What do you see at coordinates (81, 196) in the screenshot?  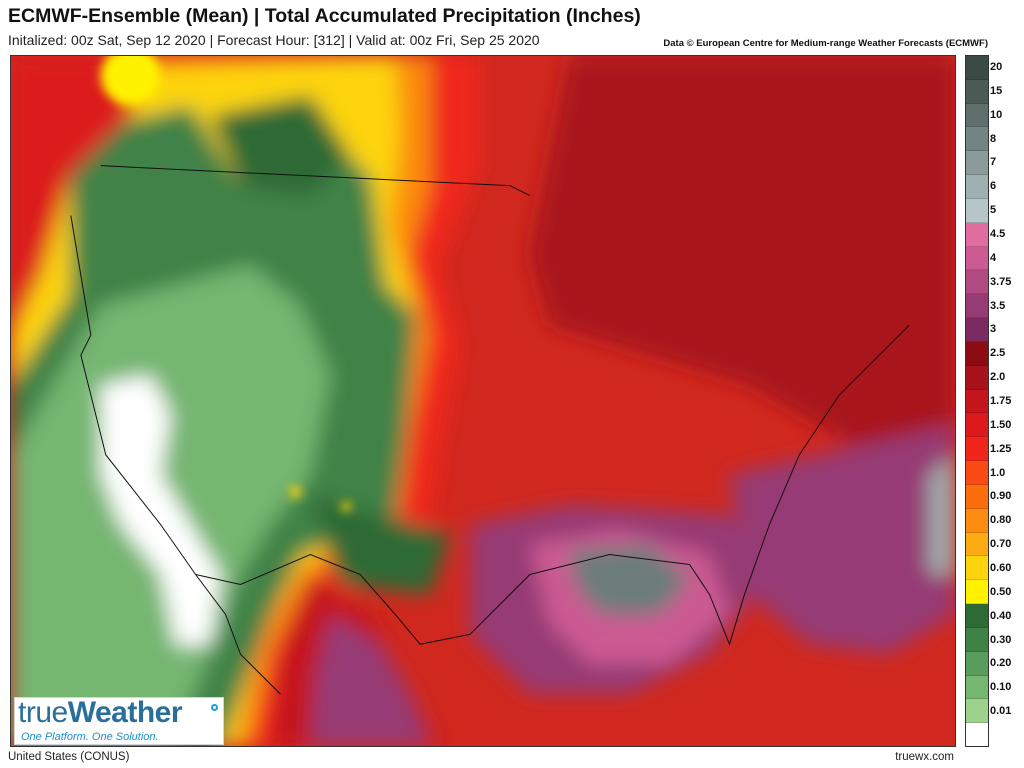 I see `region-pacific-northwest` at bounding box center [81, 196].